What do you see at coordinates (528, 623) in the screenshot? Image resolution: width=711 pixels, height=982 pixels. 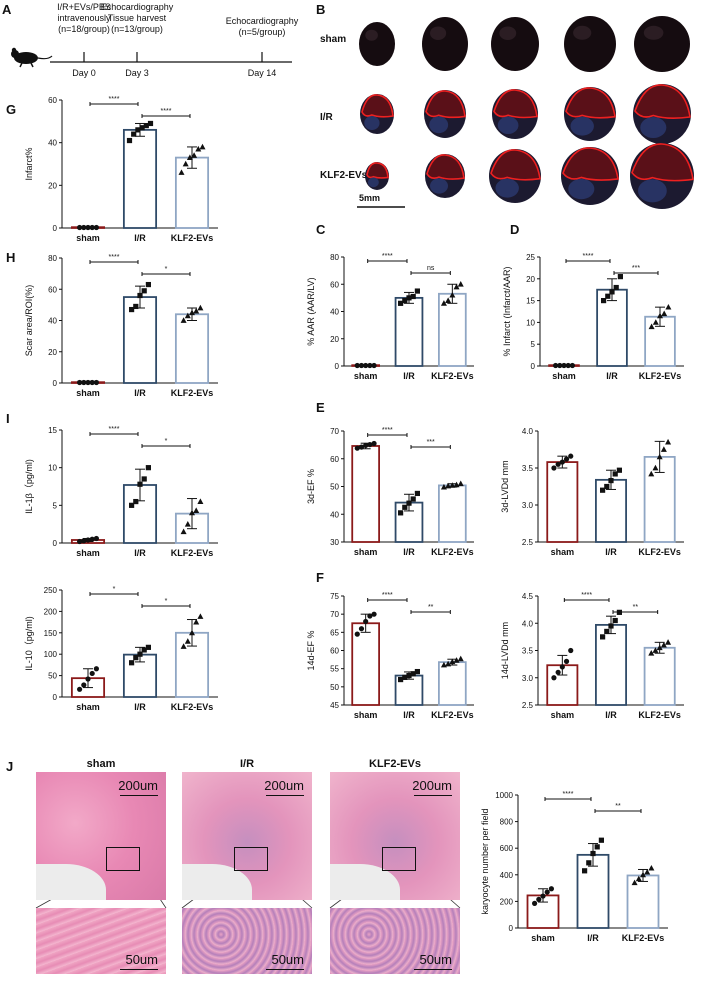 I see `y-tick-label: 4.0` at bounding box center [528, 623].